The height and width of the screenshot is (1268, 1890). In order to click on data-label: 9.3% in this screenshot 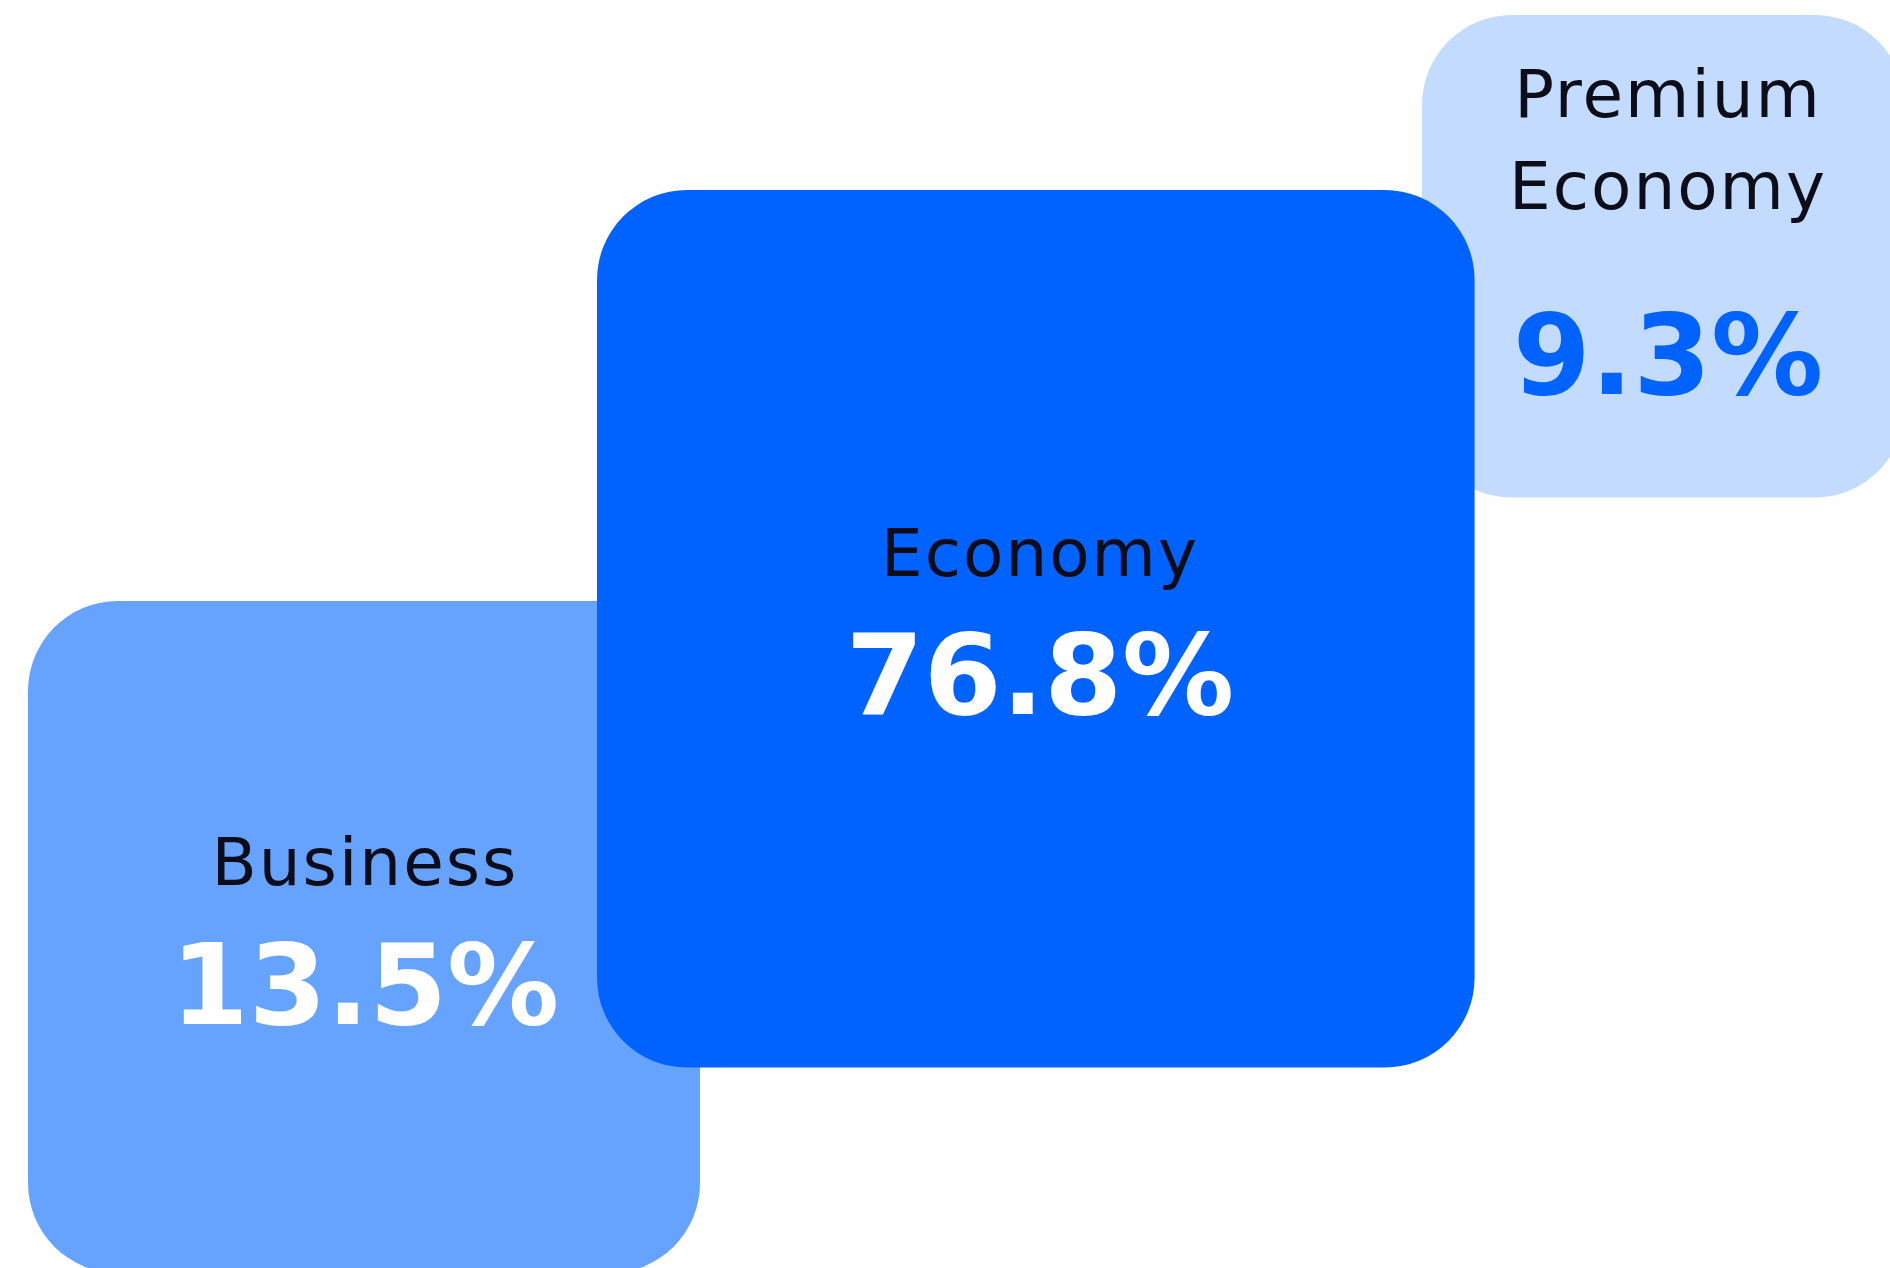, I will do `click(1668, 355)`.